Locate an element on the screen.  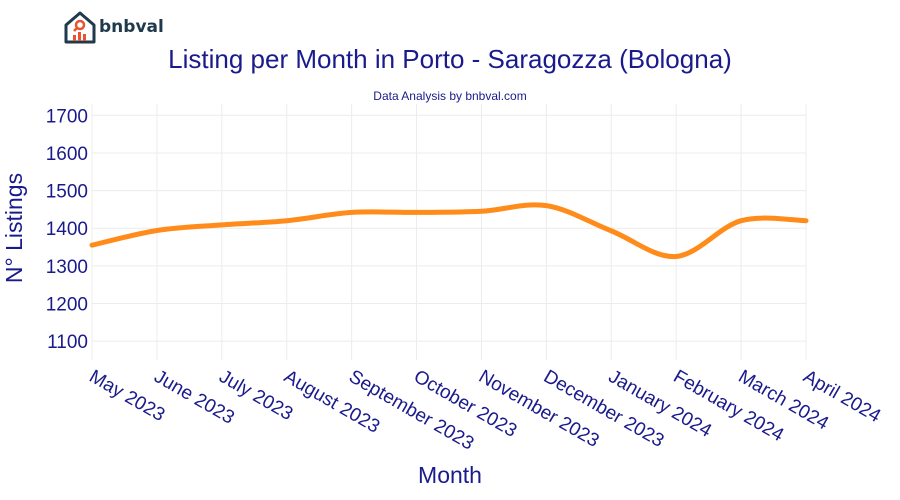
y-tick-label: 1200 is located at coordinates (67, 305).